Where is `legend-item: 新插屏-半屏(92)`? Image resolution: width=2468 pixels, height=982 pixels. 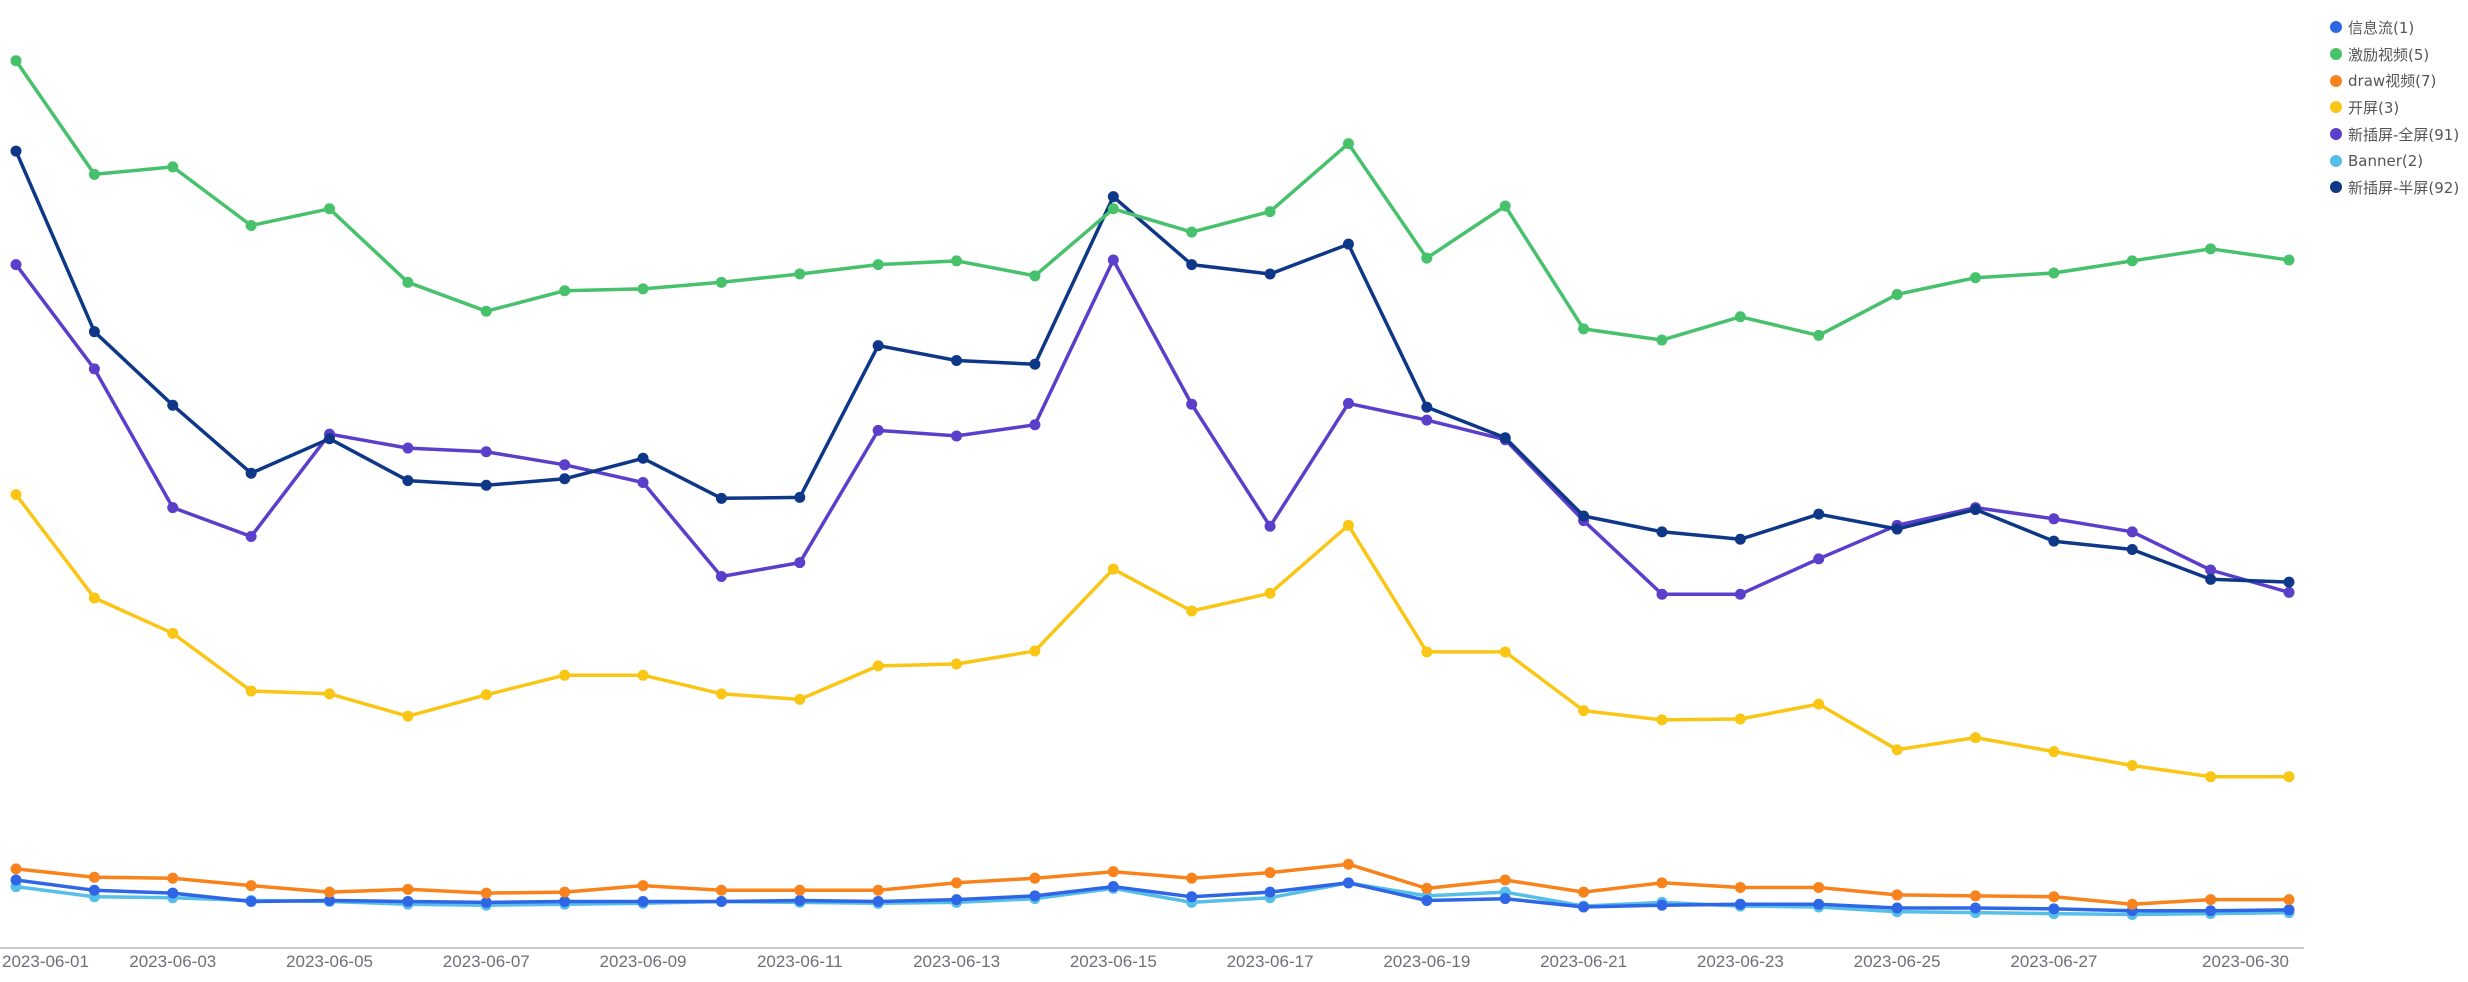
legend-item: 新插屏-半屏(92) is located at coordinates (2394, 187).